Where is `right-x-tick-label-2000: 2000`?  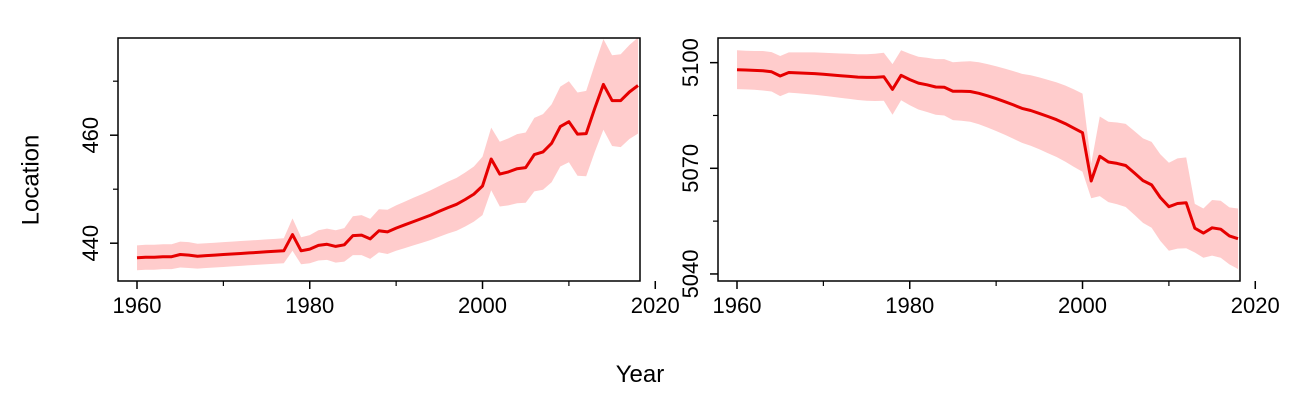
right-x-tick-label-2000: 2000 is located at coordinates (1082, 305).